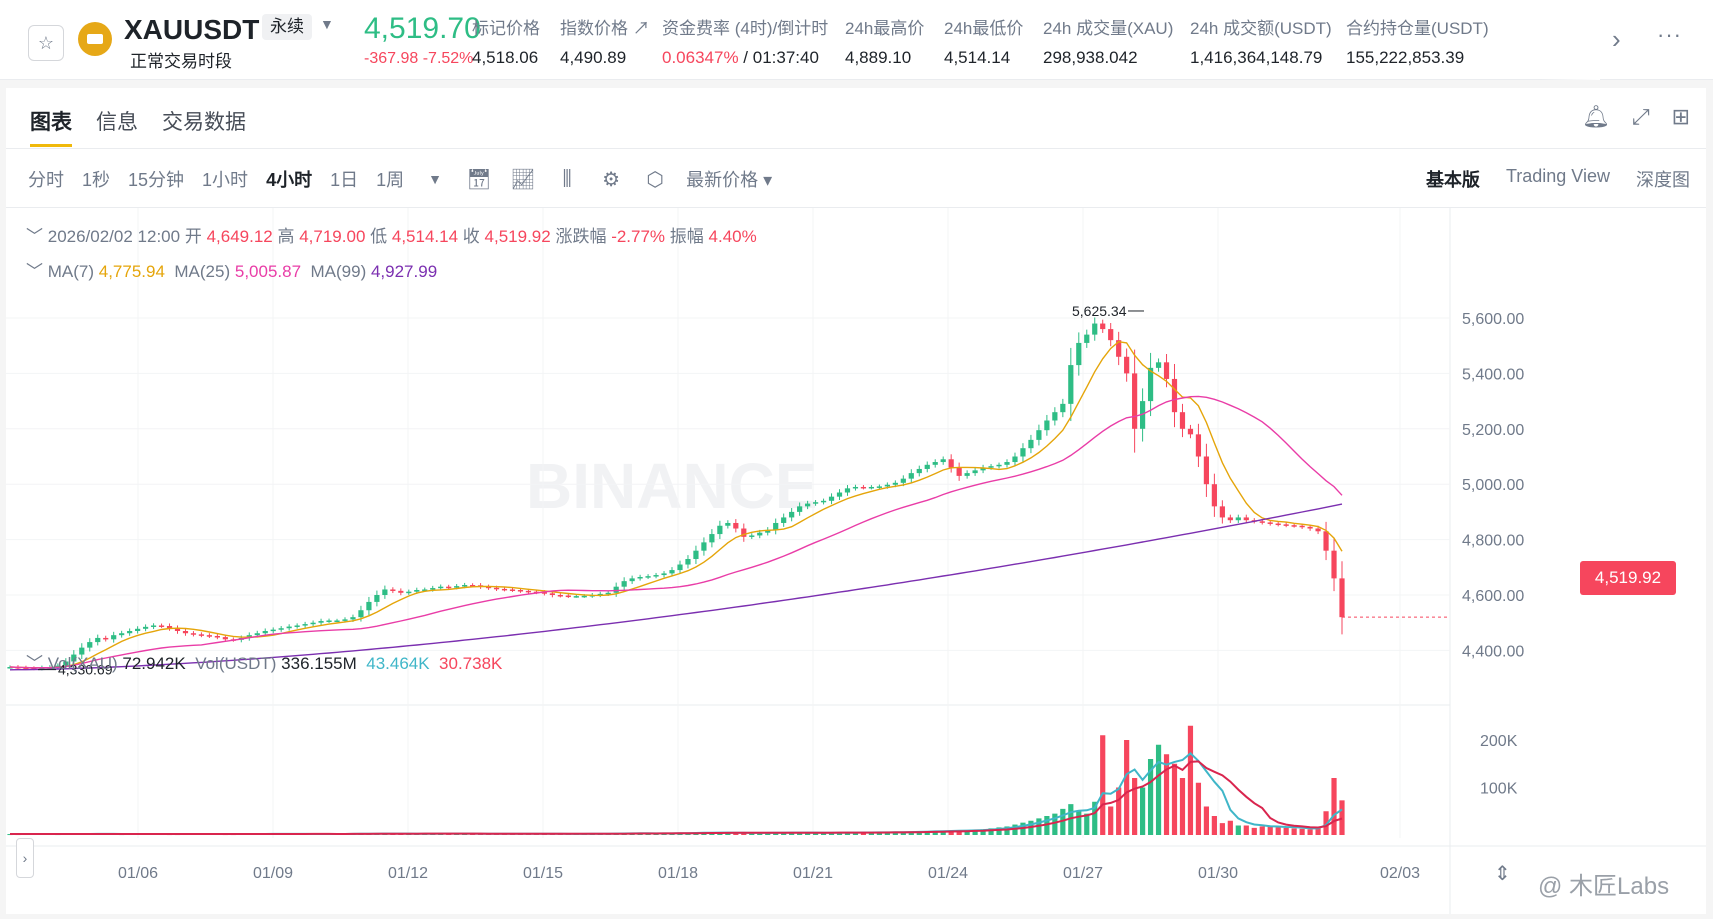  I want to click on view-tradingview: Trading View, so click(1557, 176).